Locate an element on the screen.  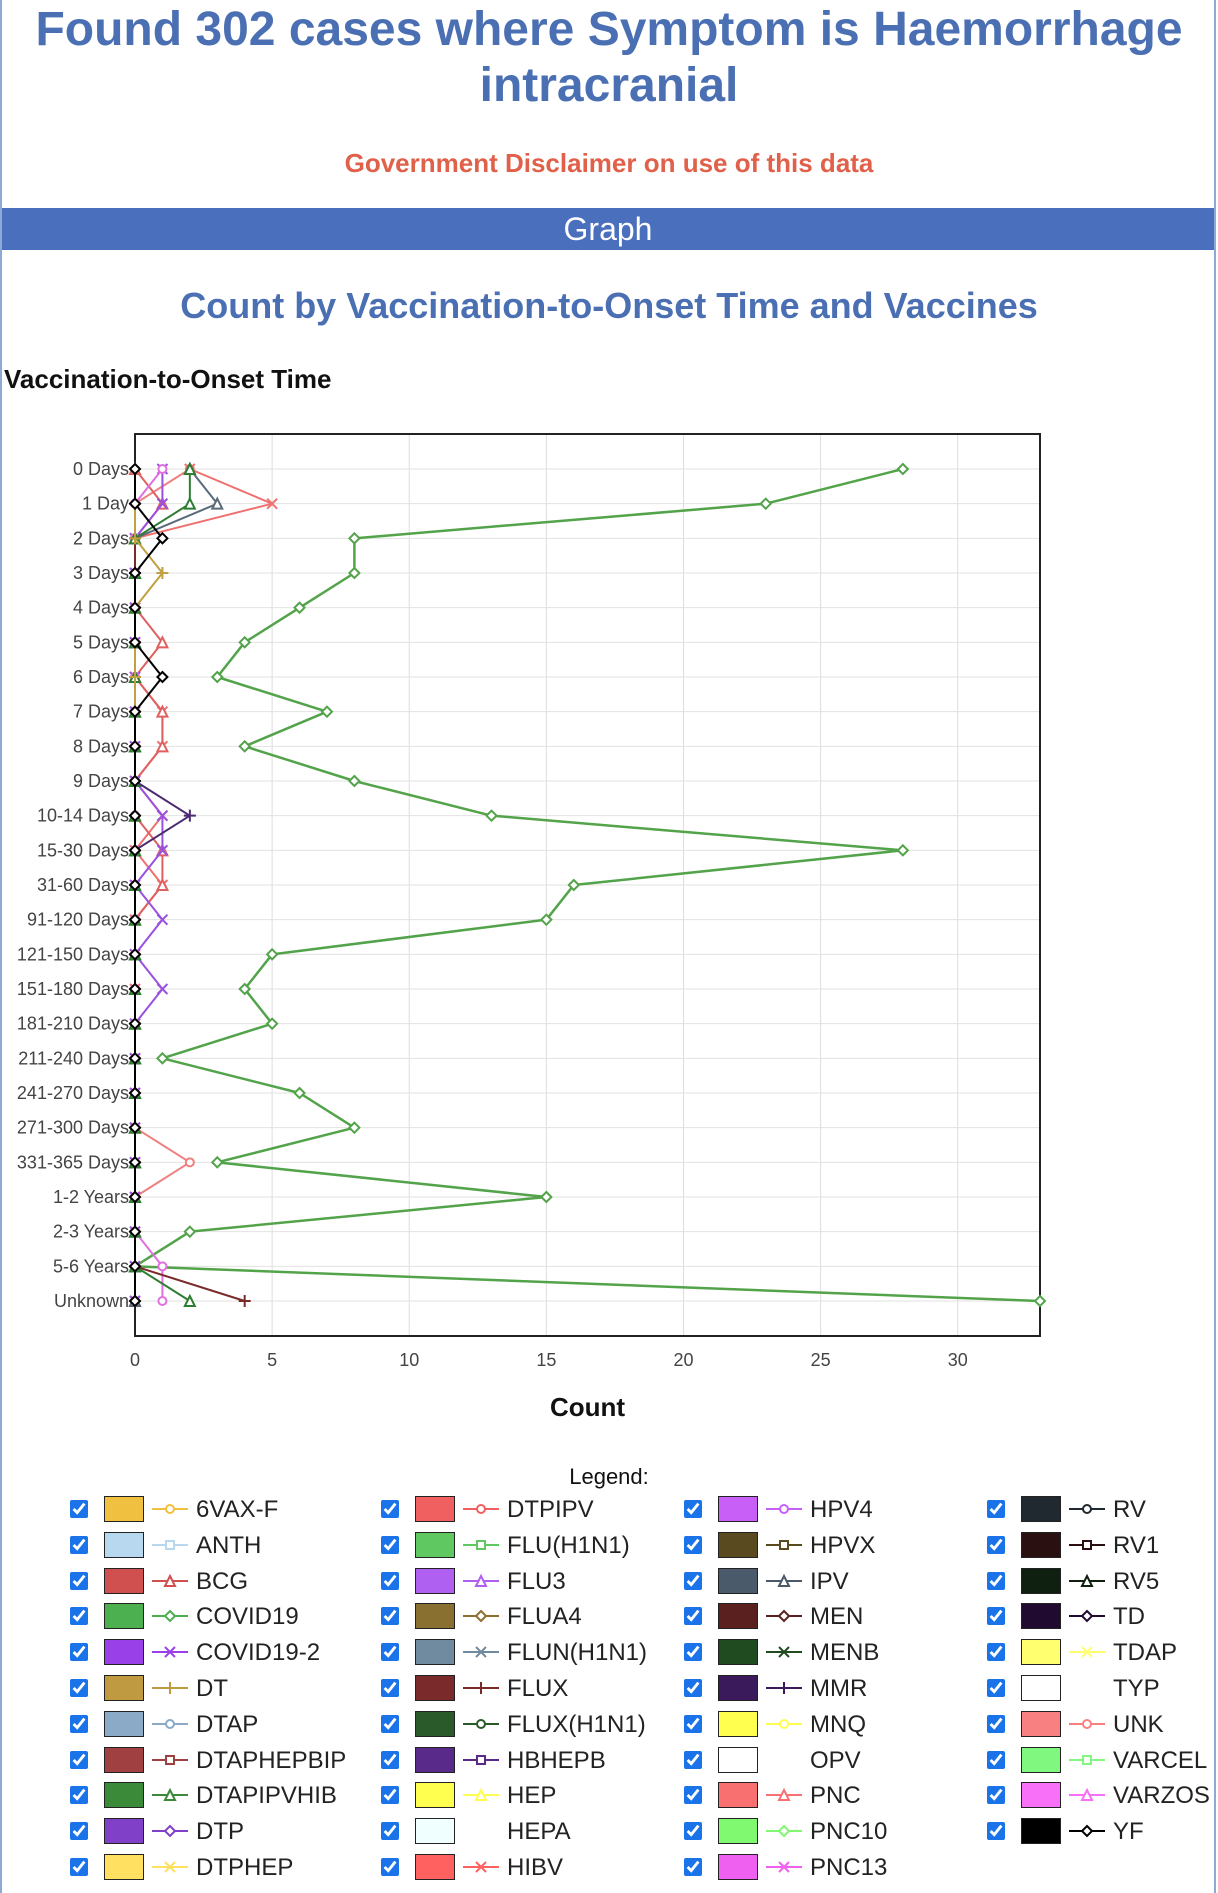
legend-item: MENB is located at coordinates (834, 1655).